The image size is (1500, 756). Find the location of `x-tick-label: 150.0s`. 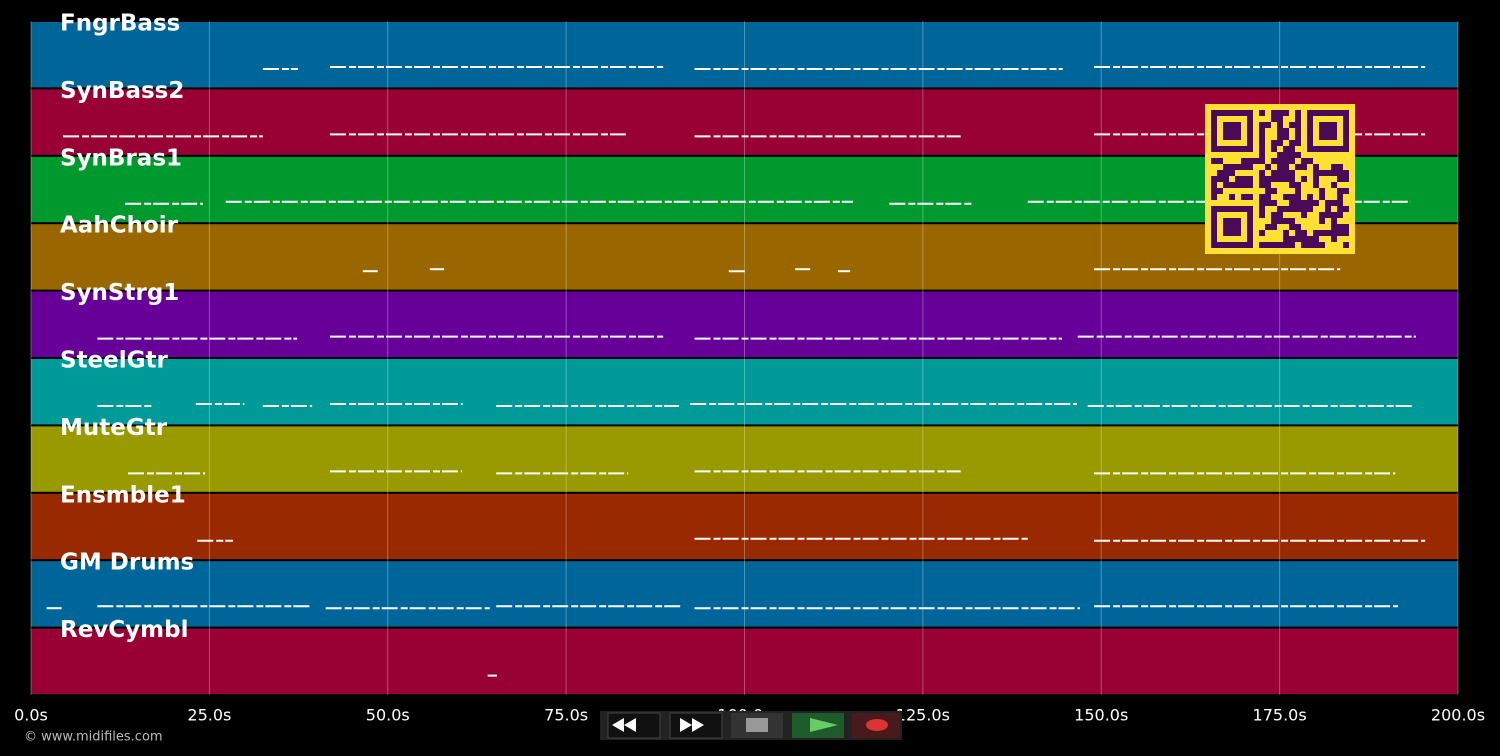

x-tick-label: 150.0s is located at coordinates (1101, 715).